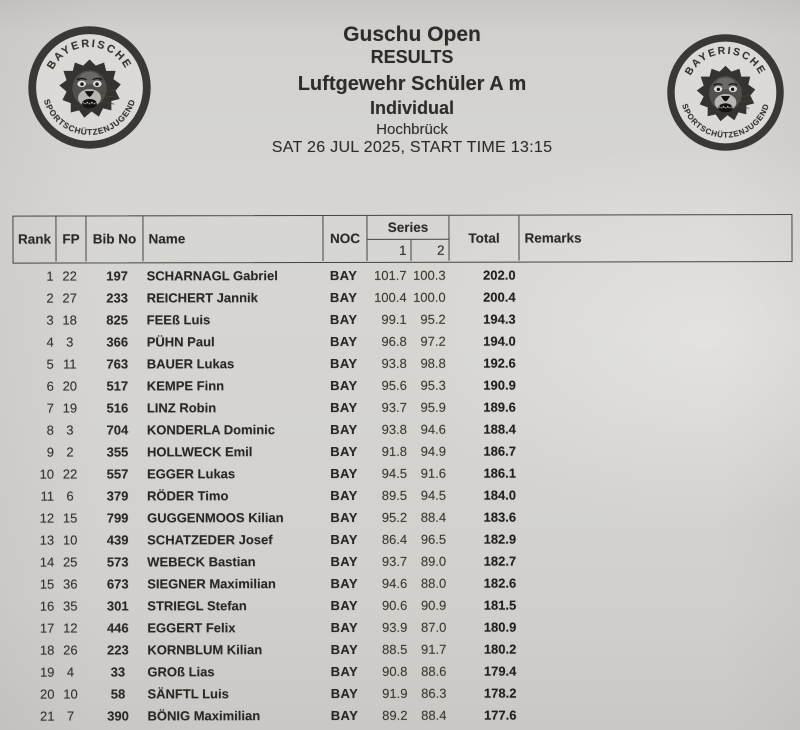 This screenshot has height=730, width=800. I want to click on cell-series-1: 93.8, so click(394, 363).